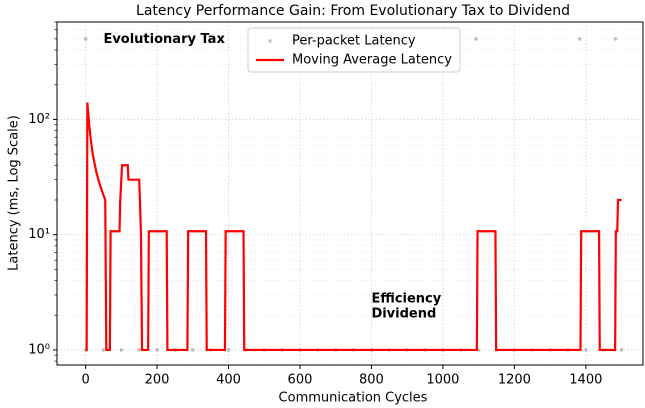 This screenshot has width=645, height=408. I want to click on x-tick-label: 1200, so click(514, 380).